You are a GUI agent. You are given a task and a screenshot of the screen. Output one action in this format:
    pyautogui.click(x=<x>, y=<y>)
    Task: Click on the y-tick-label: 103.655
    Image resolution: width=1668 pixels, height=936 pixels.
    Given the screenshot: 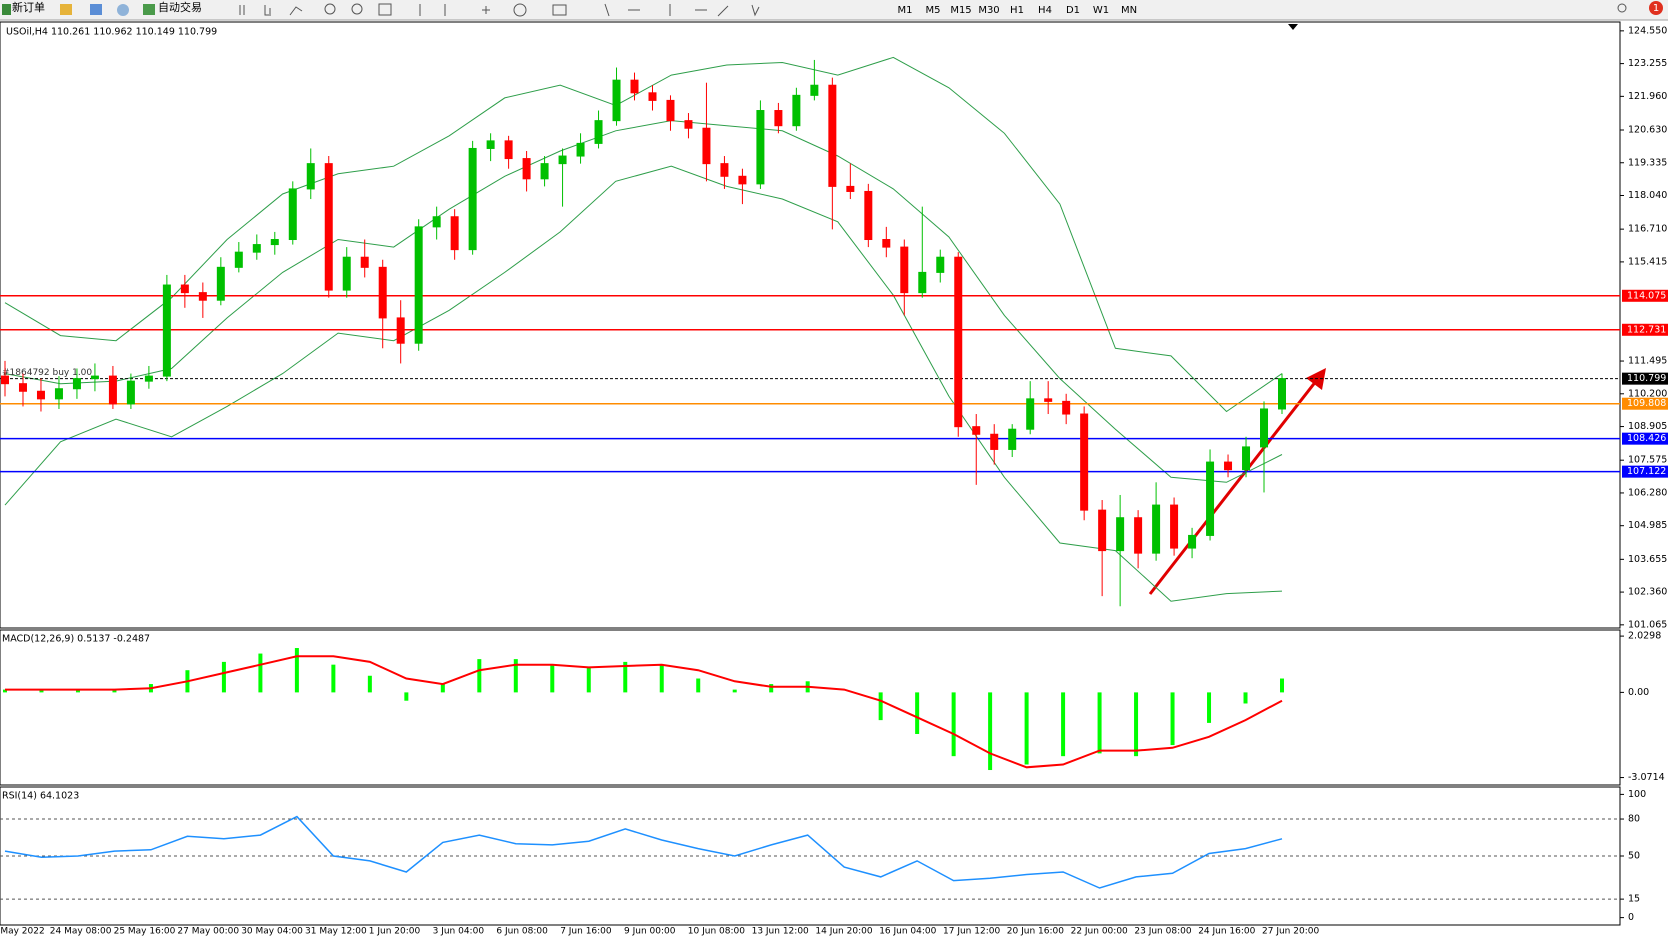 What is the action you would take?
    pyautogui.click(x=1647, y=559)
    